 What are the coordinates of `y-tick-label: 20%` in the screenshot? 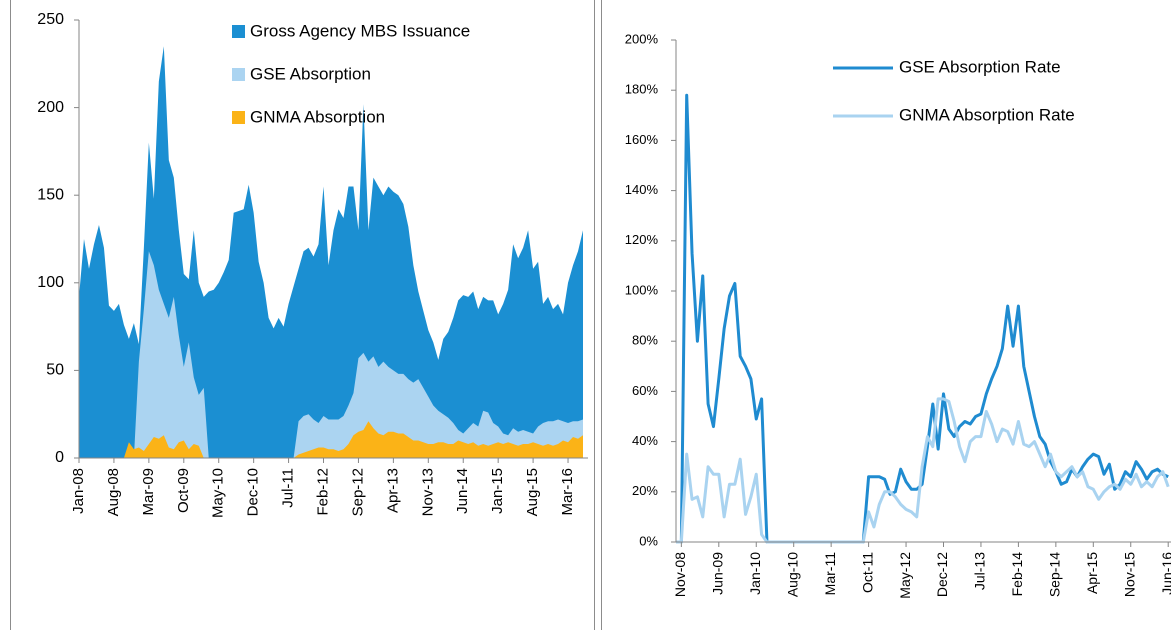 It's located at (645, 490).